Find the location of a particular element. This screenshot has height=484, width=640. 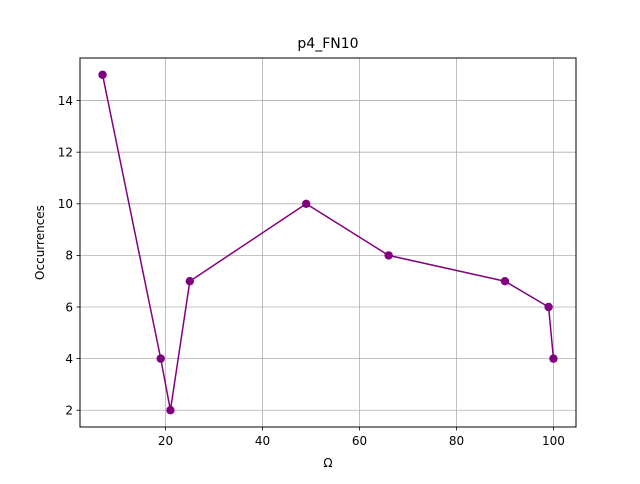

chart-title: p4_FN10 is located at coordinates (327, 44).